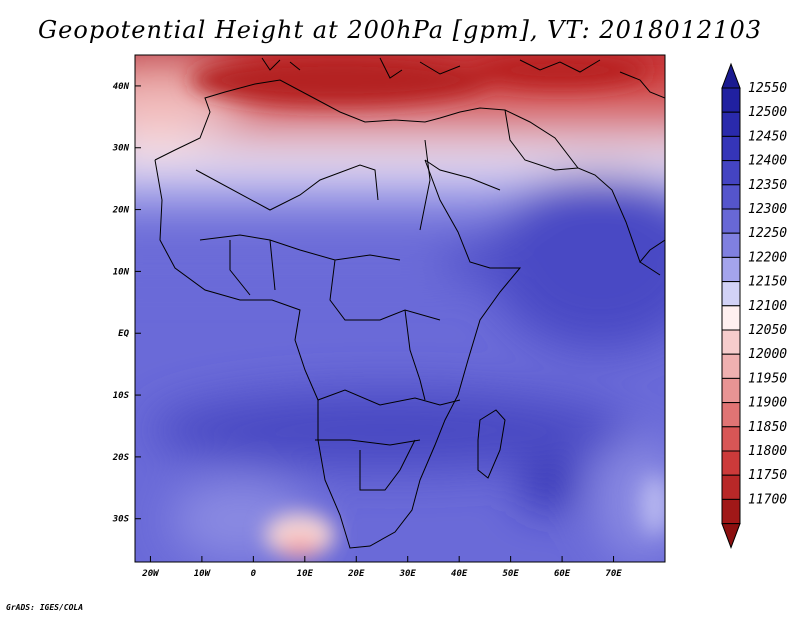  I want to click on colorbar-label: 12450, so click(767, 136).